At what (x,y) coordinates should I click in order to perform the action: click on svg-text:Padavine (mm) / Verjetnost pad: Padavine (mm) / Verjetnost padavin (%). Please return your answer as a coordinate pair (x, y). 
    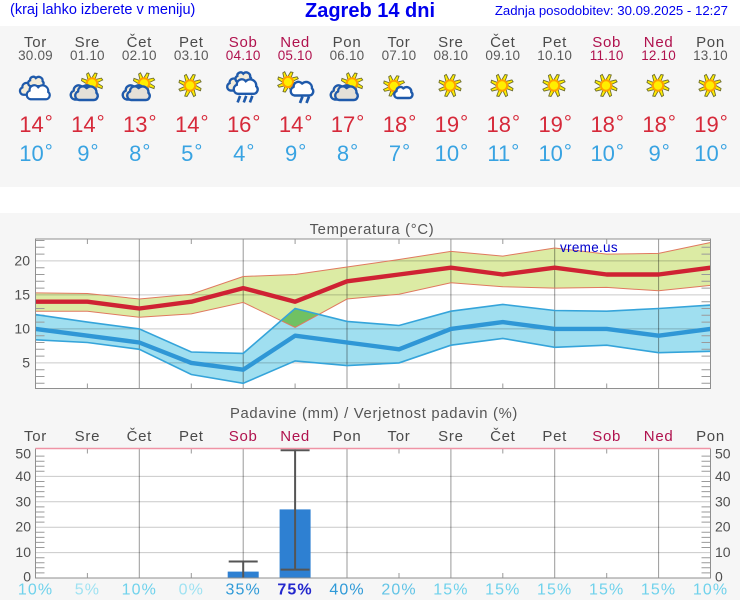
    Looking at the image, I should click on (374, 414).